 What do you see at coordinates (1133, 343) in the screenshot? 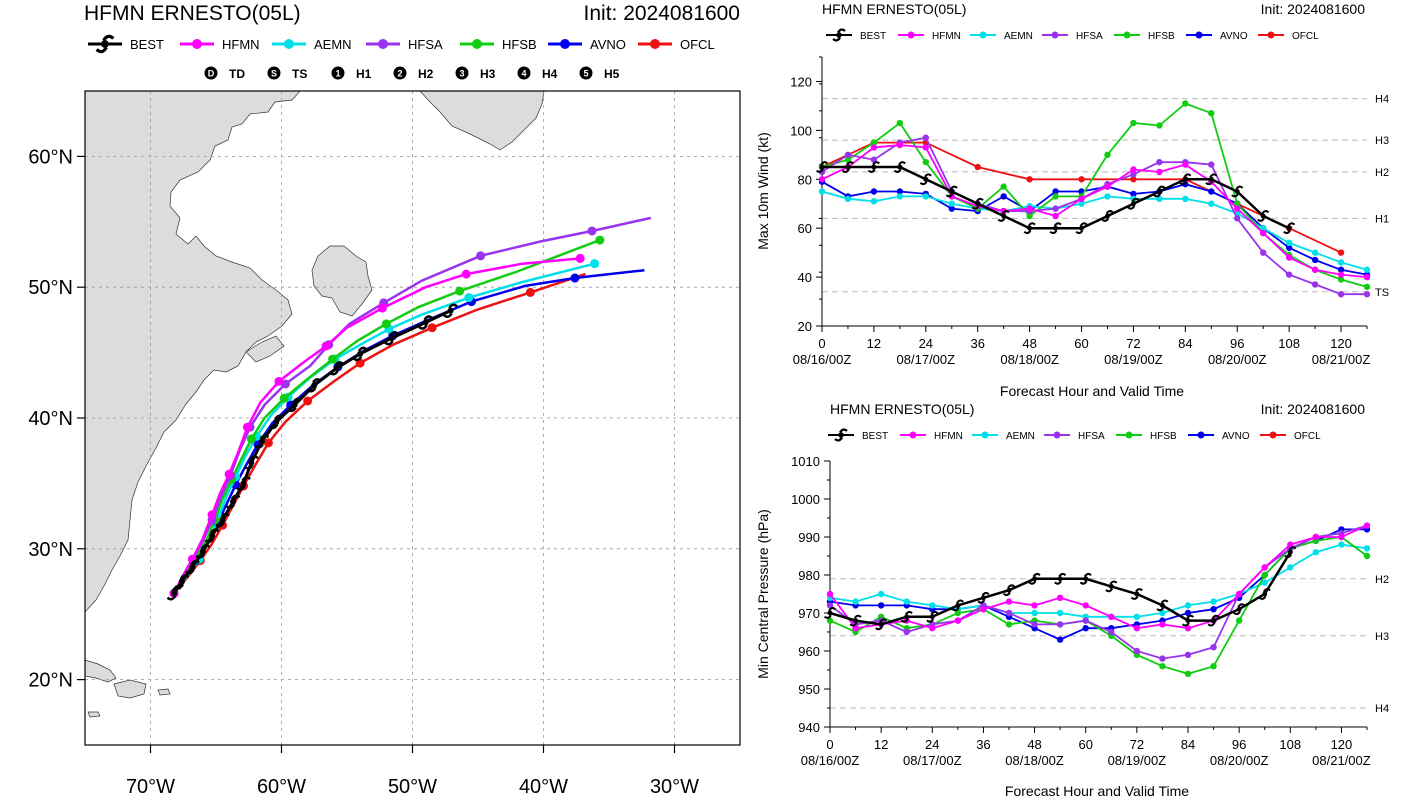
I see `x-tick-label: 72` at bounding box center [1133, 343].